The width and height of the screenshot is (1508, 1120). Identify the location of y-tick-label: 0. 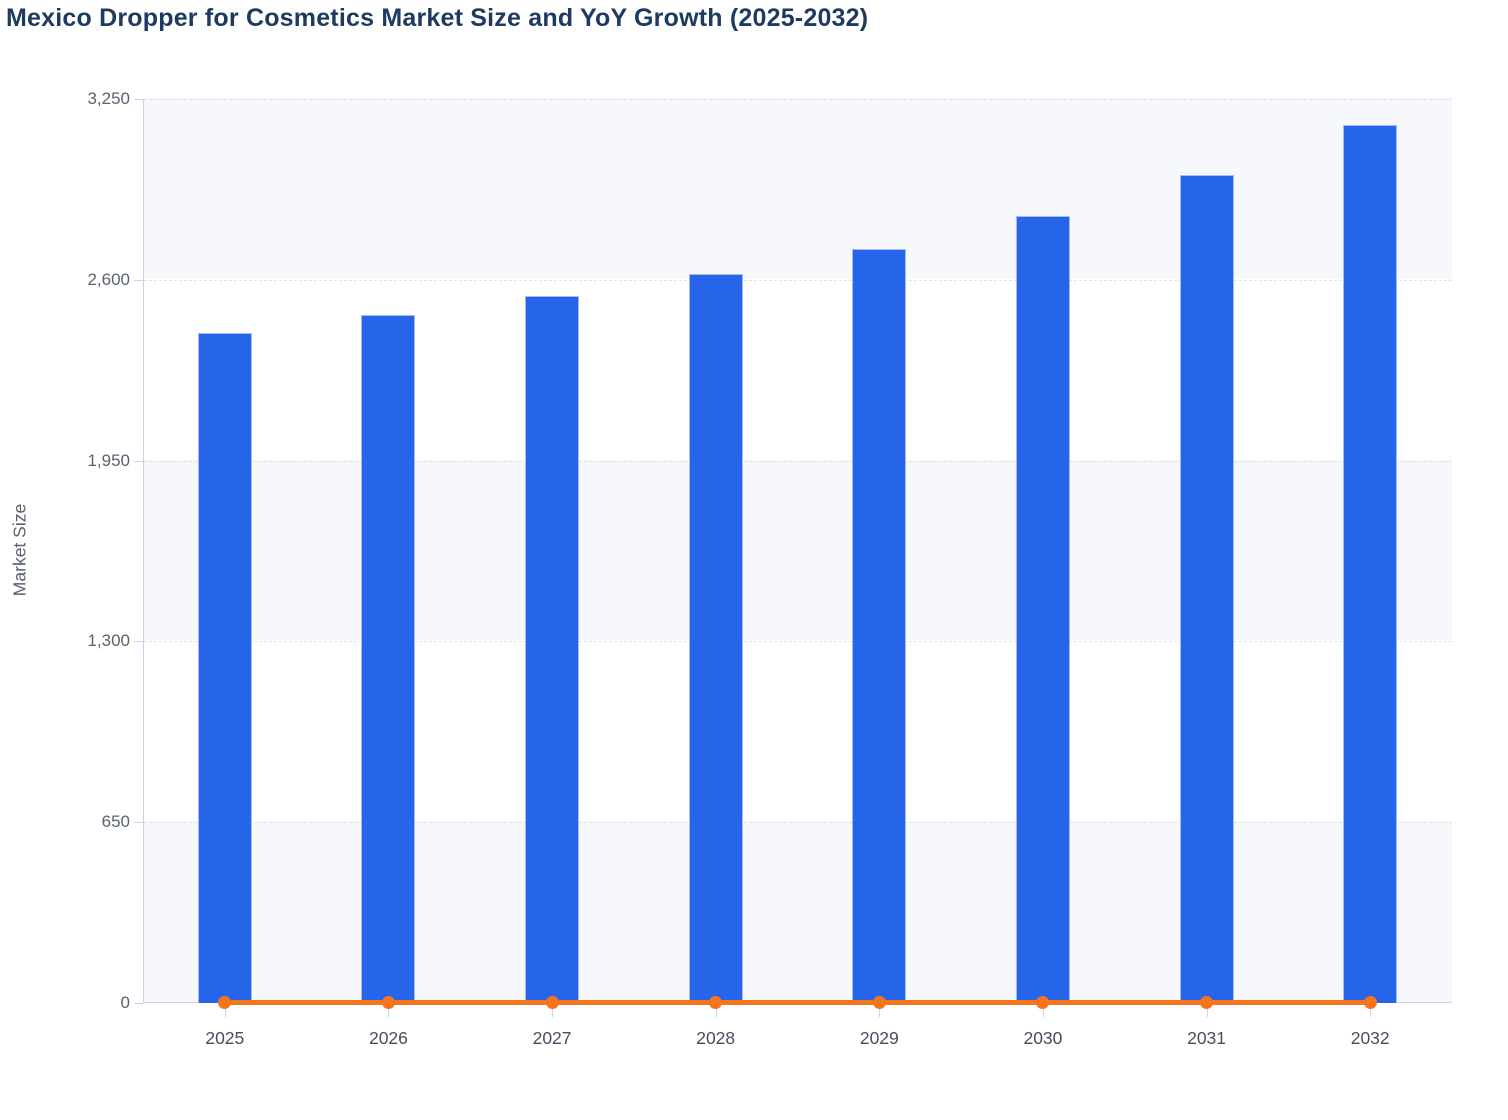
(125, 1002).